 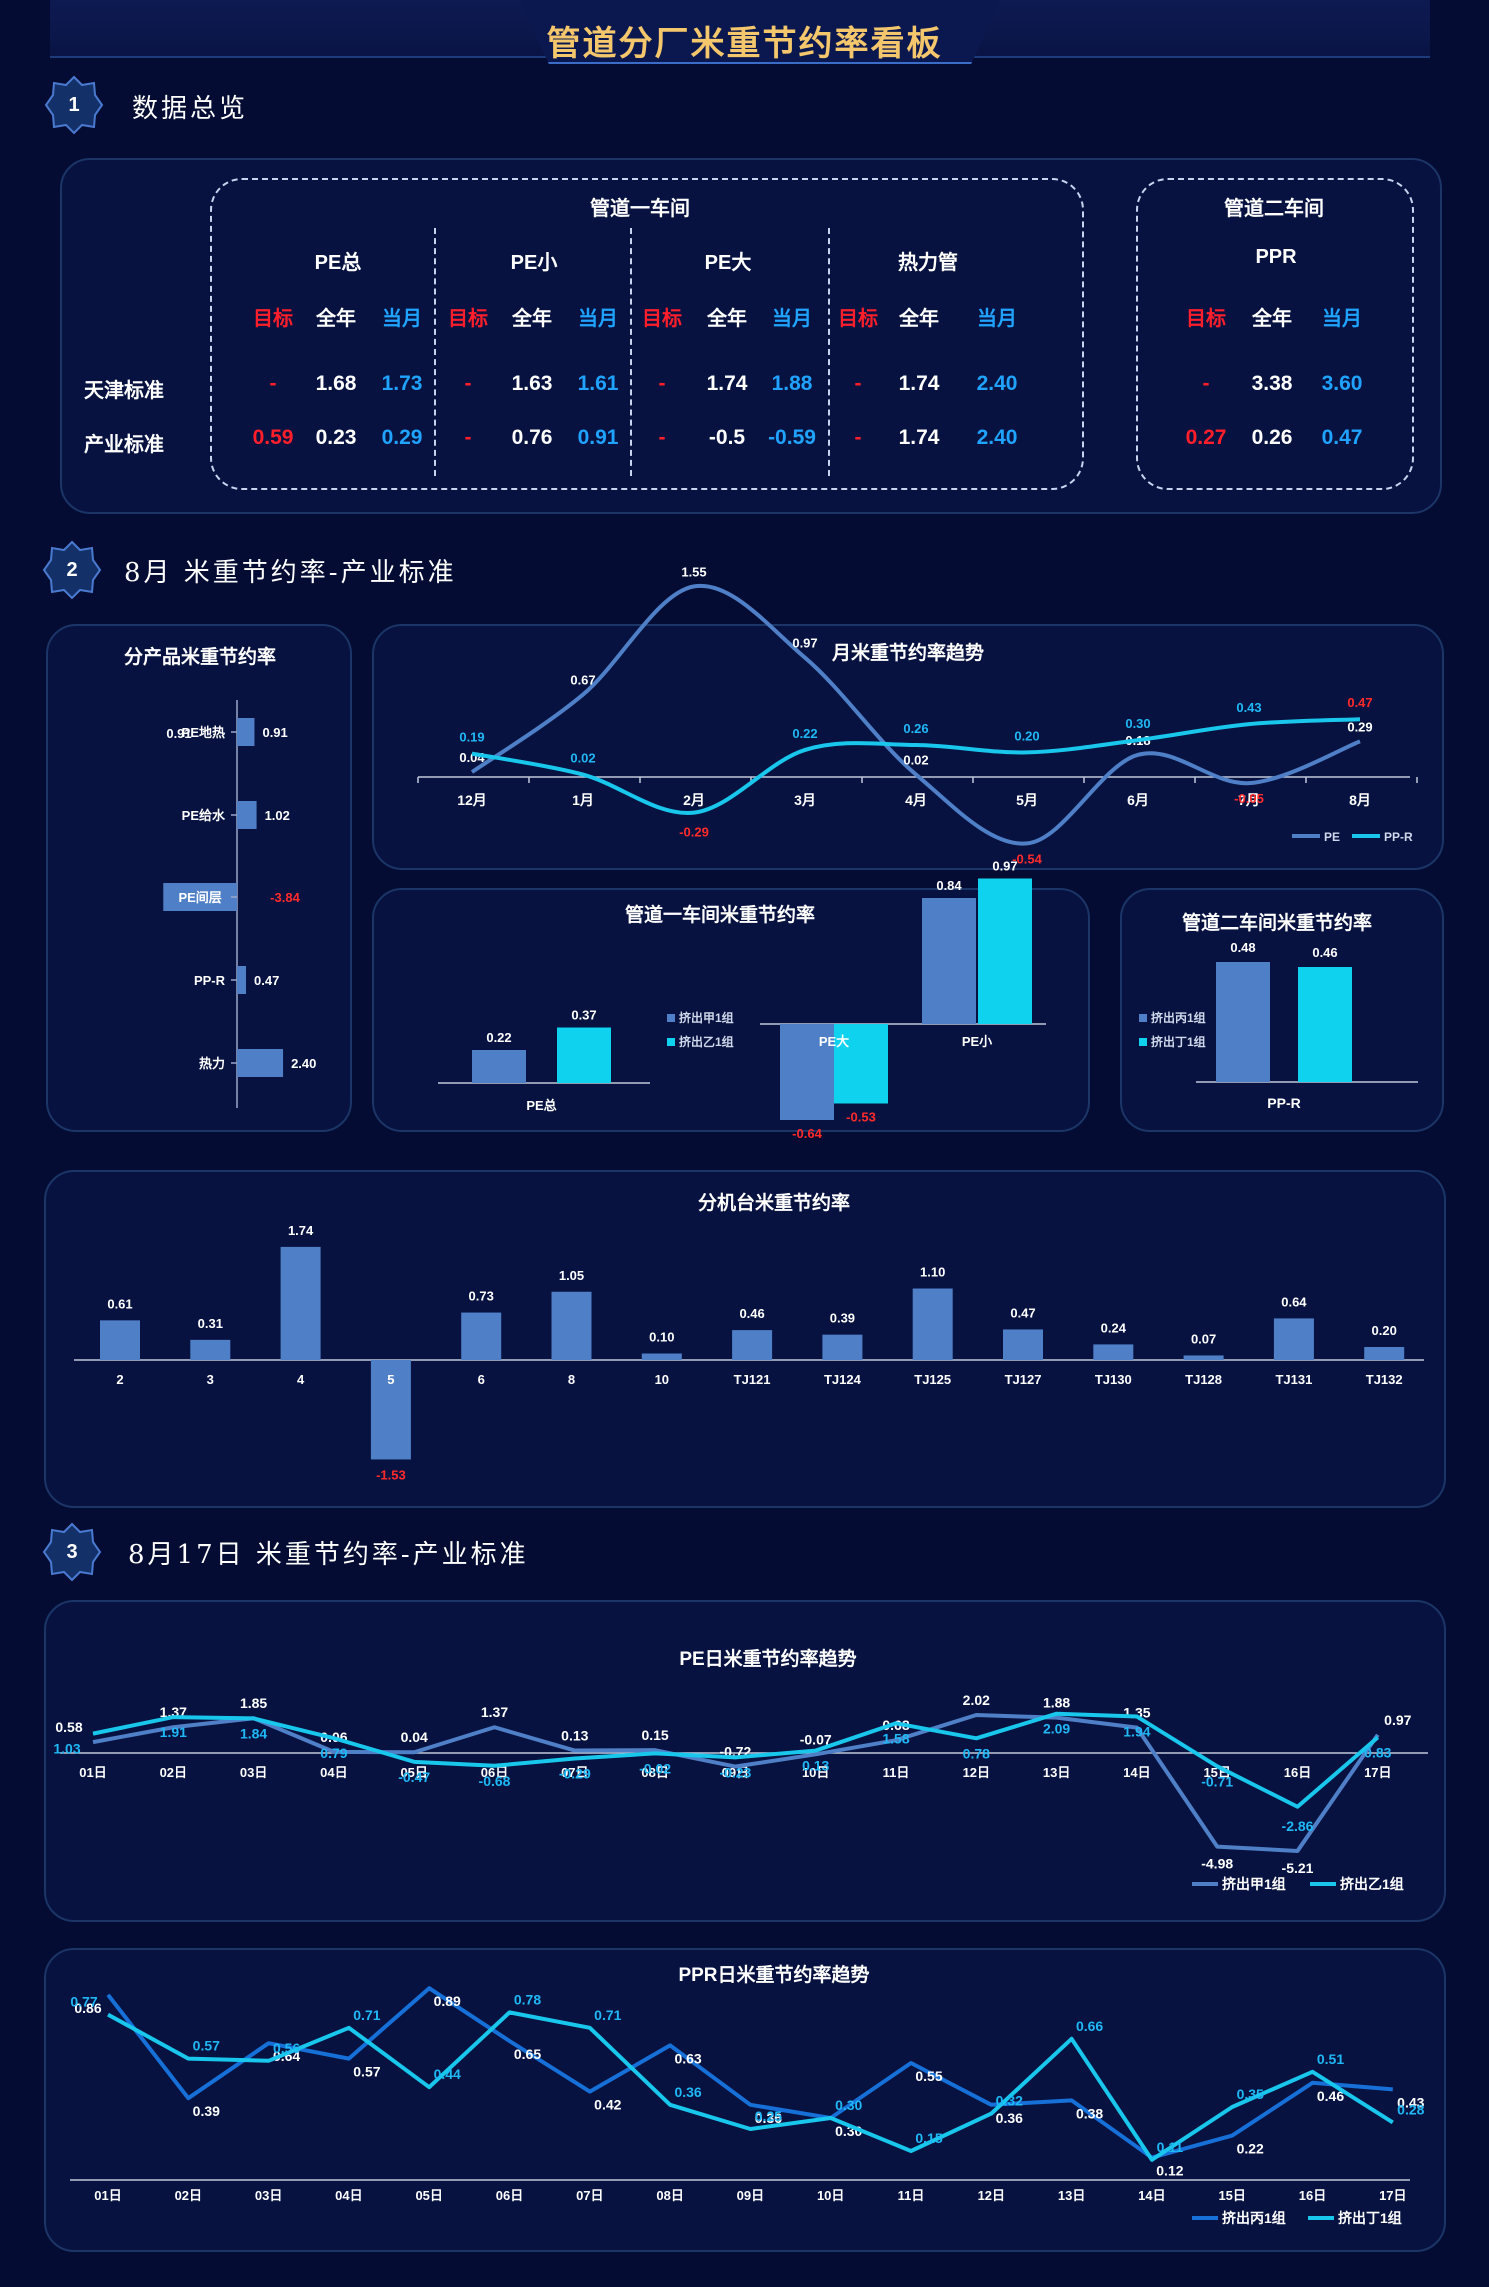 What do you see at coordinates (908, 653) in the screenshot?
I see `chart-title-monthly: 月米重节约率趋势` at bounding box center [908, 653].